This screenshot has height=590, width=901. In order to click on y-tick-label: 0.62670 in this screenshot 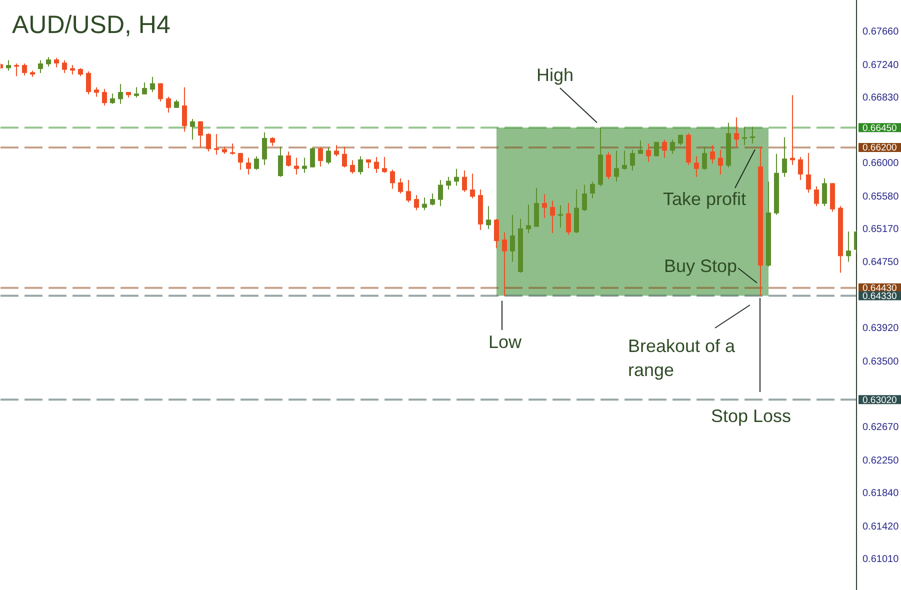, I will do `click(881, 428)`.